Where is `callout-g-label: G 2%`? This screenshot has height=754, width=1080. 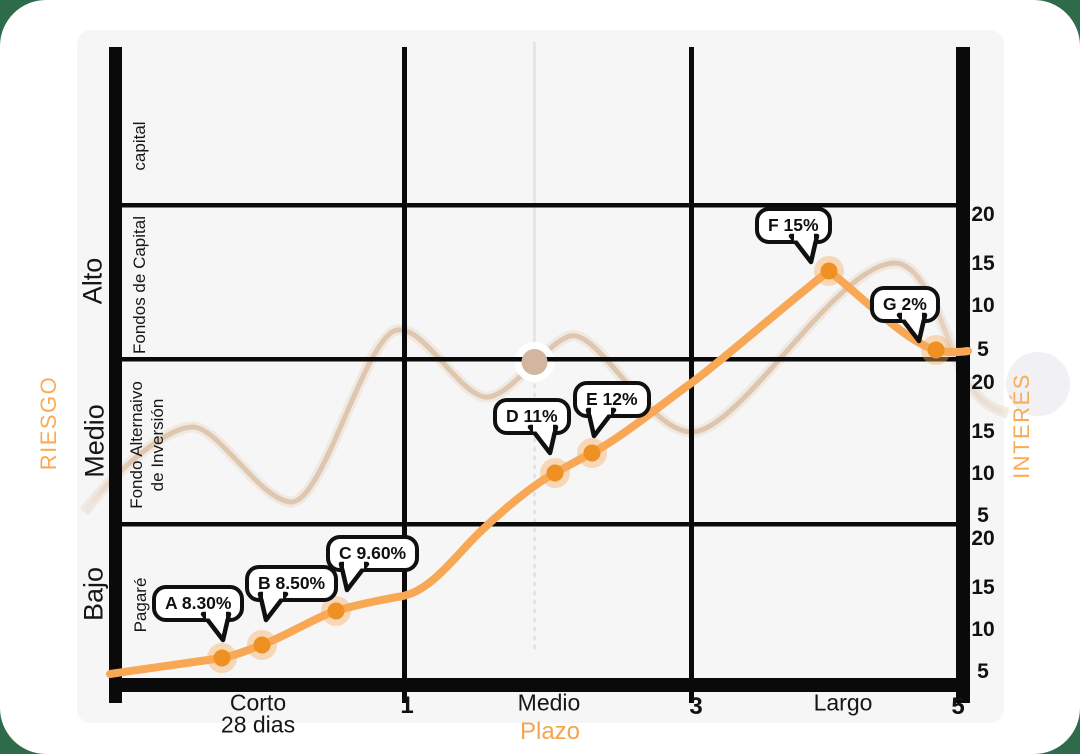
callout-g-label: G 2% is located at coordinates (905, 304).